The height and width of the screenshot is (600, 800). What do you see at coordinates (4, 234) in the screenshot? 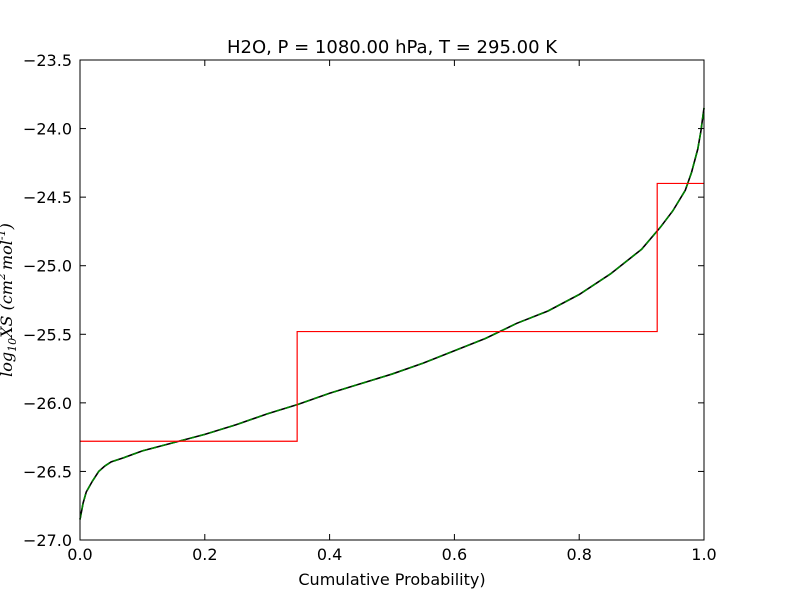
I see `y-axis-label-sup2: -1` at bounding box center [4, 234].